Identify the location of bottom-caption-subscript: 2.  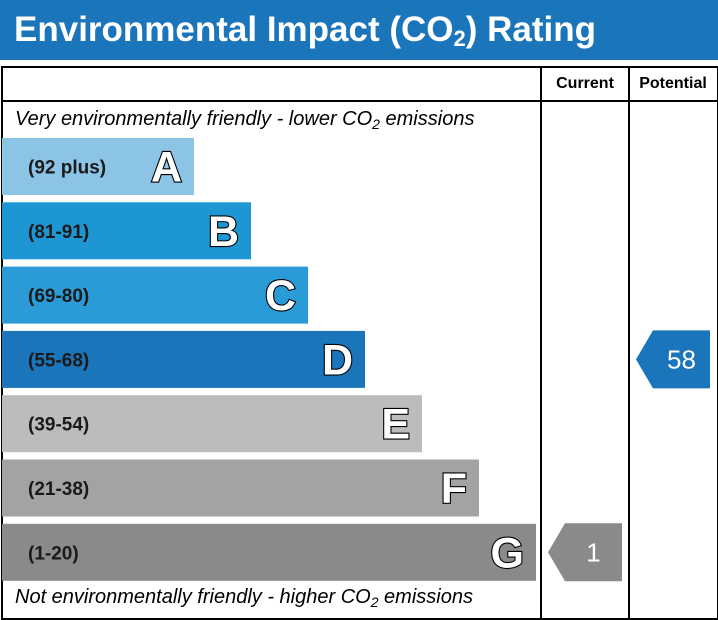
(374, 602).